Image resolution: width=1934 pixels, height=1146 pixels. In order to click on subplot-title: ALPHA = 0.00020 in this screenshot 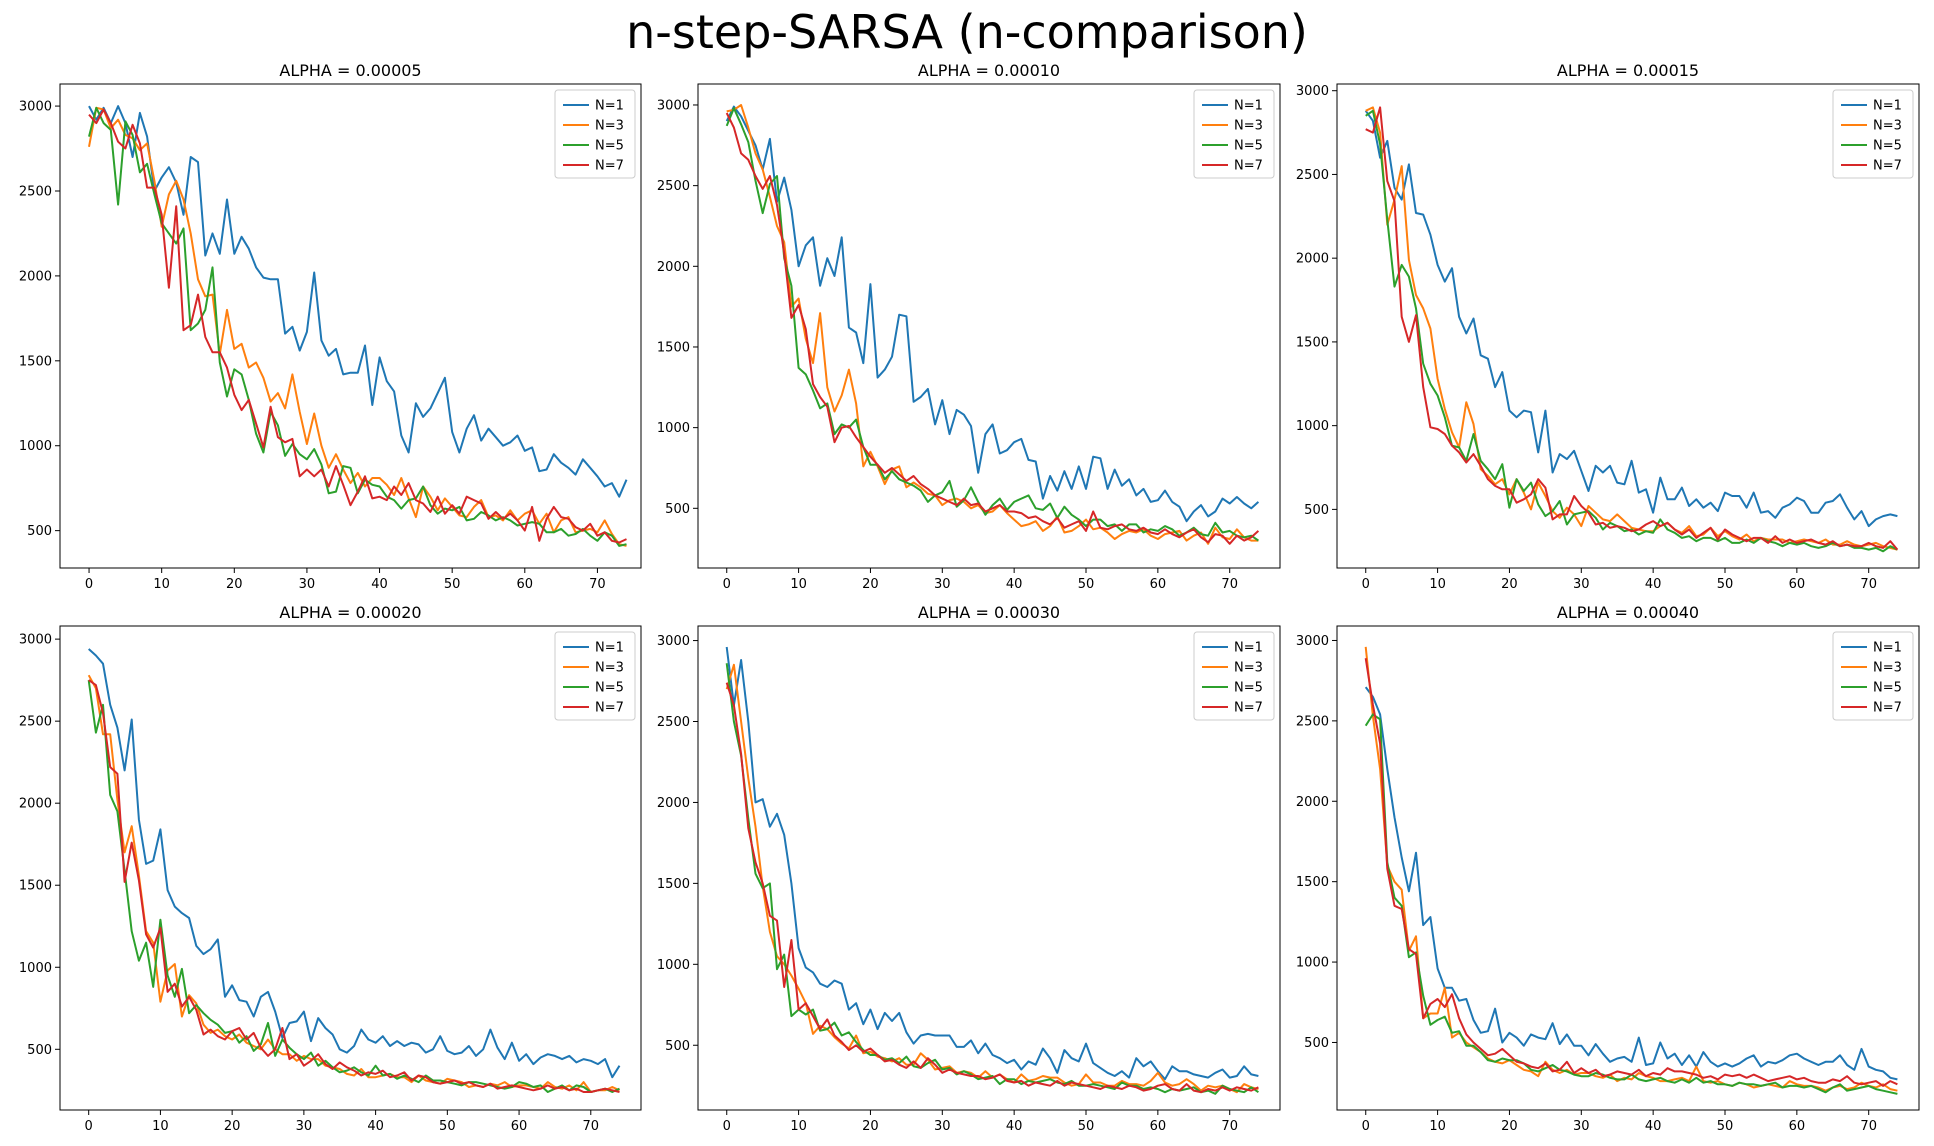, I will do `click(350, 612)`.